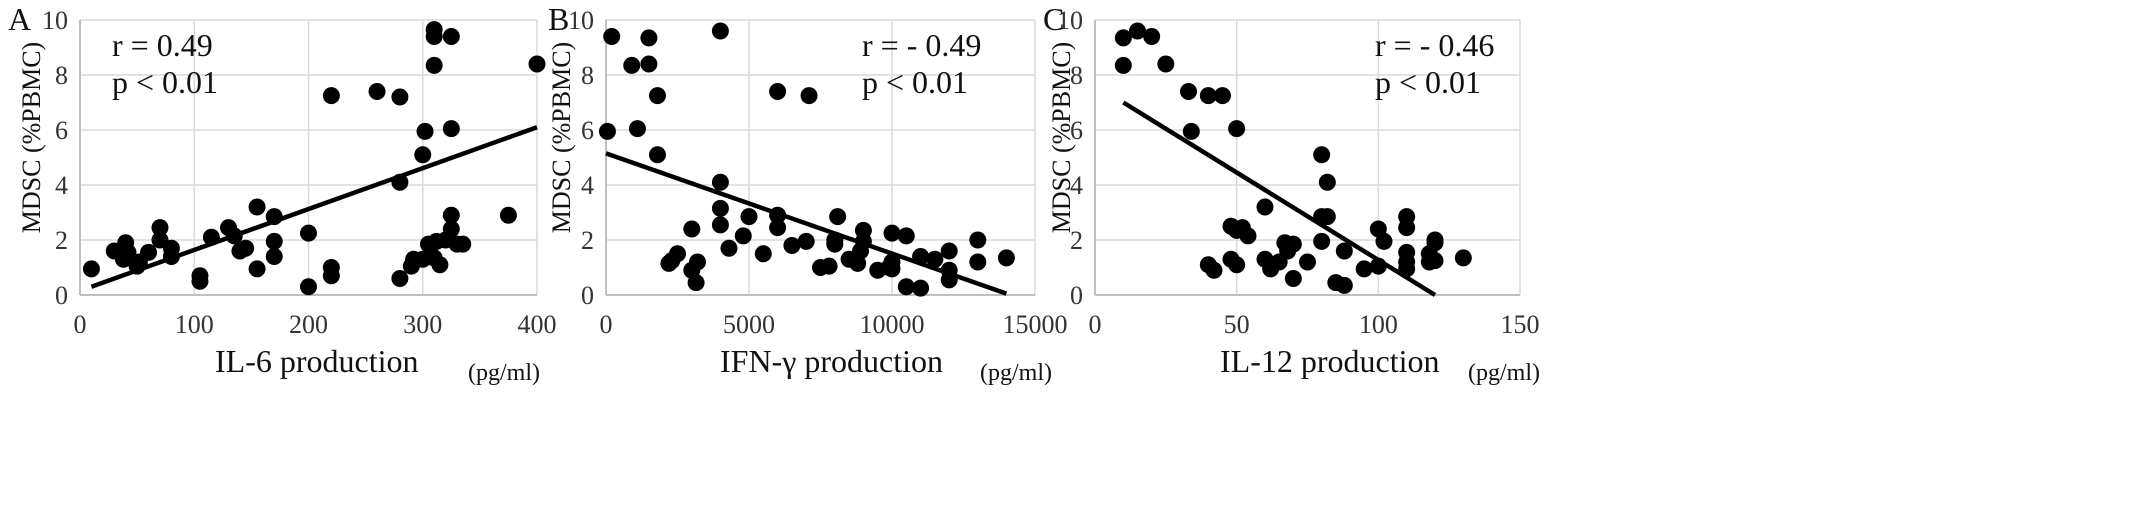  I want to click on y-tick-label: 8, so click(61, 75).